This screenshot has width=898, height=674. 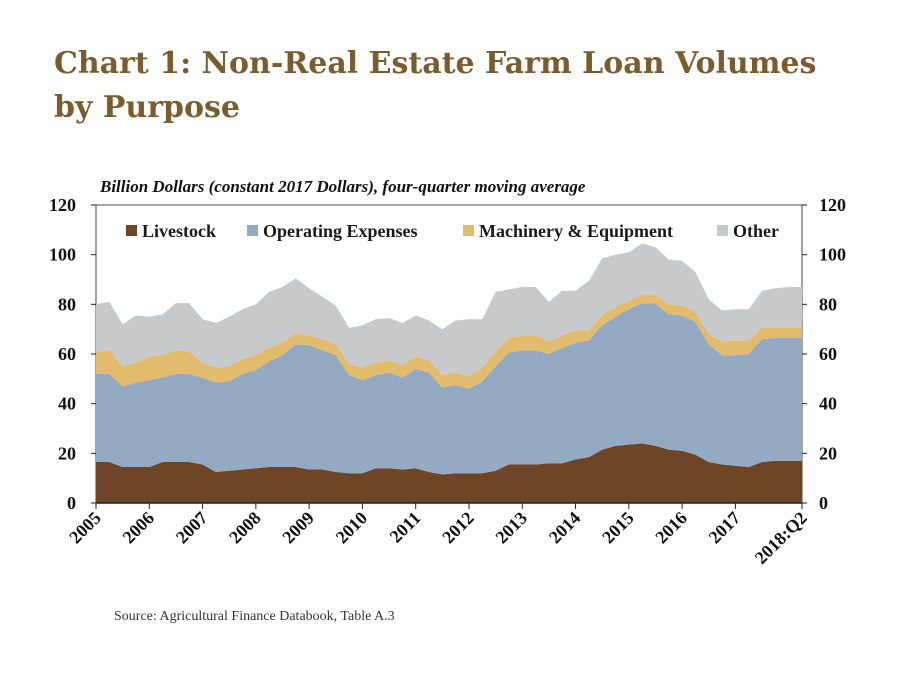 What do you see at coordinates (756, 231) in the screenshot?
I see `legend-label: Other` at bounding box center [756, 231].